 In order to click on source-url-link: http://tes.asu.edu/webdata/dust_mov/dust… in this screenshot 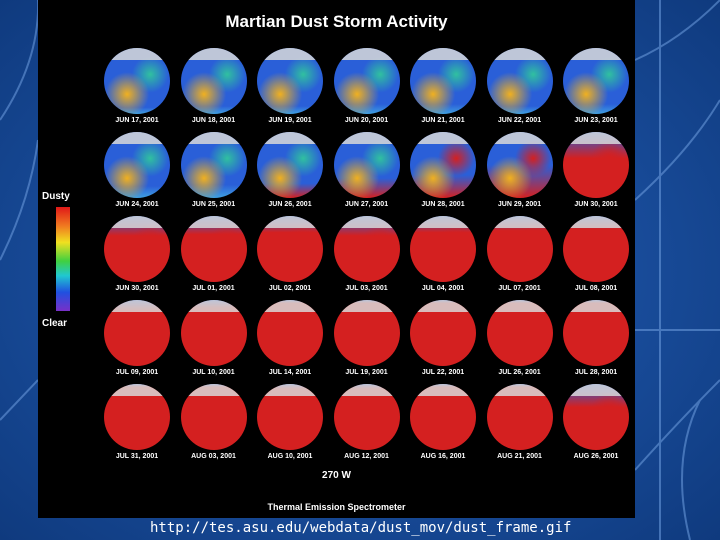, I will do `click(361, 528)`.